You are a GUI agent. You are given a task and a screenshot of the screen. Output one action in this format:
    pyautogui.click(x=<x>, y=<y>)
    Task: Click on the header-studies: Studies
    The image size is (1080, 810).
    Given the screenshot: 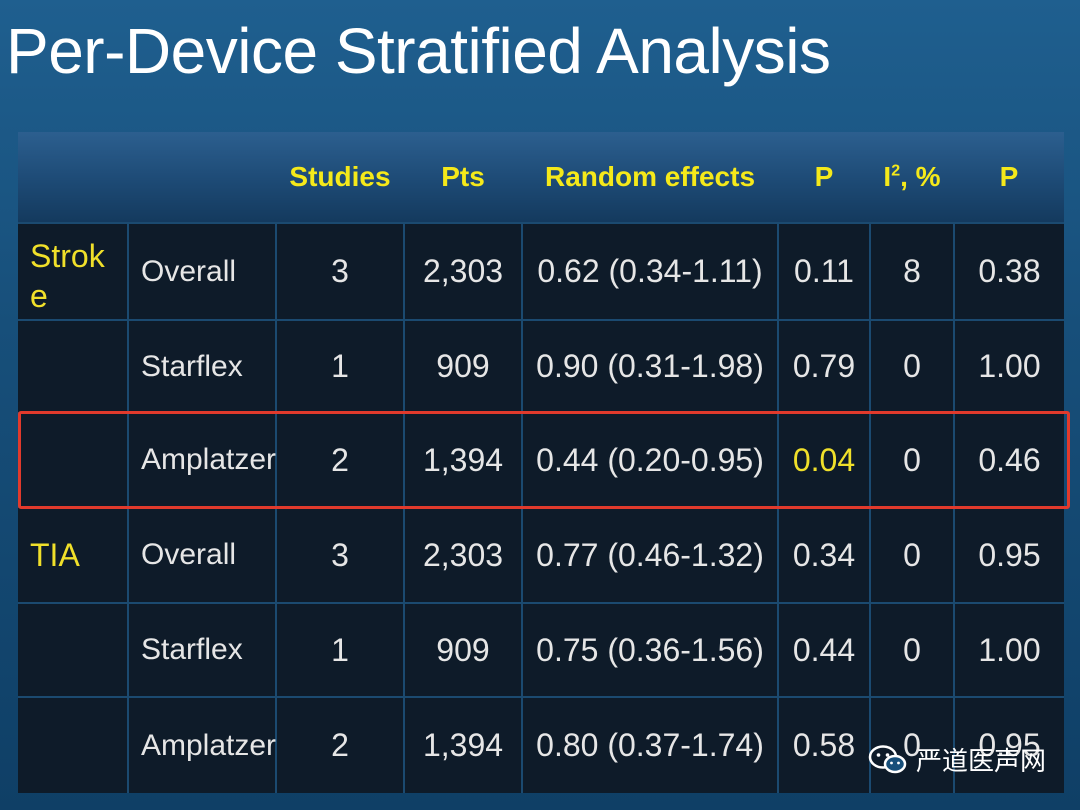 What is the action you would take?
    pyautogui.click(x=340, y=177)
    